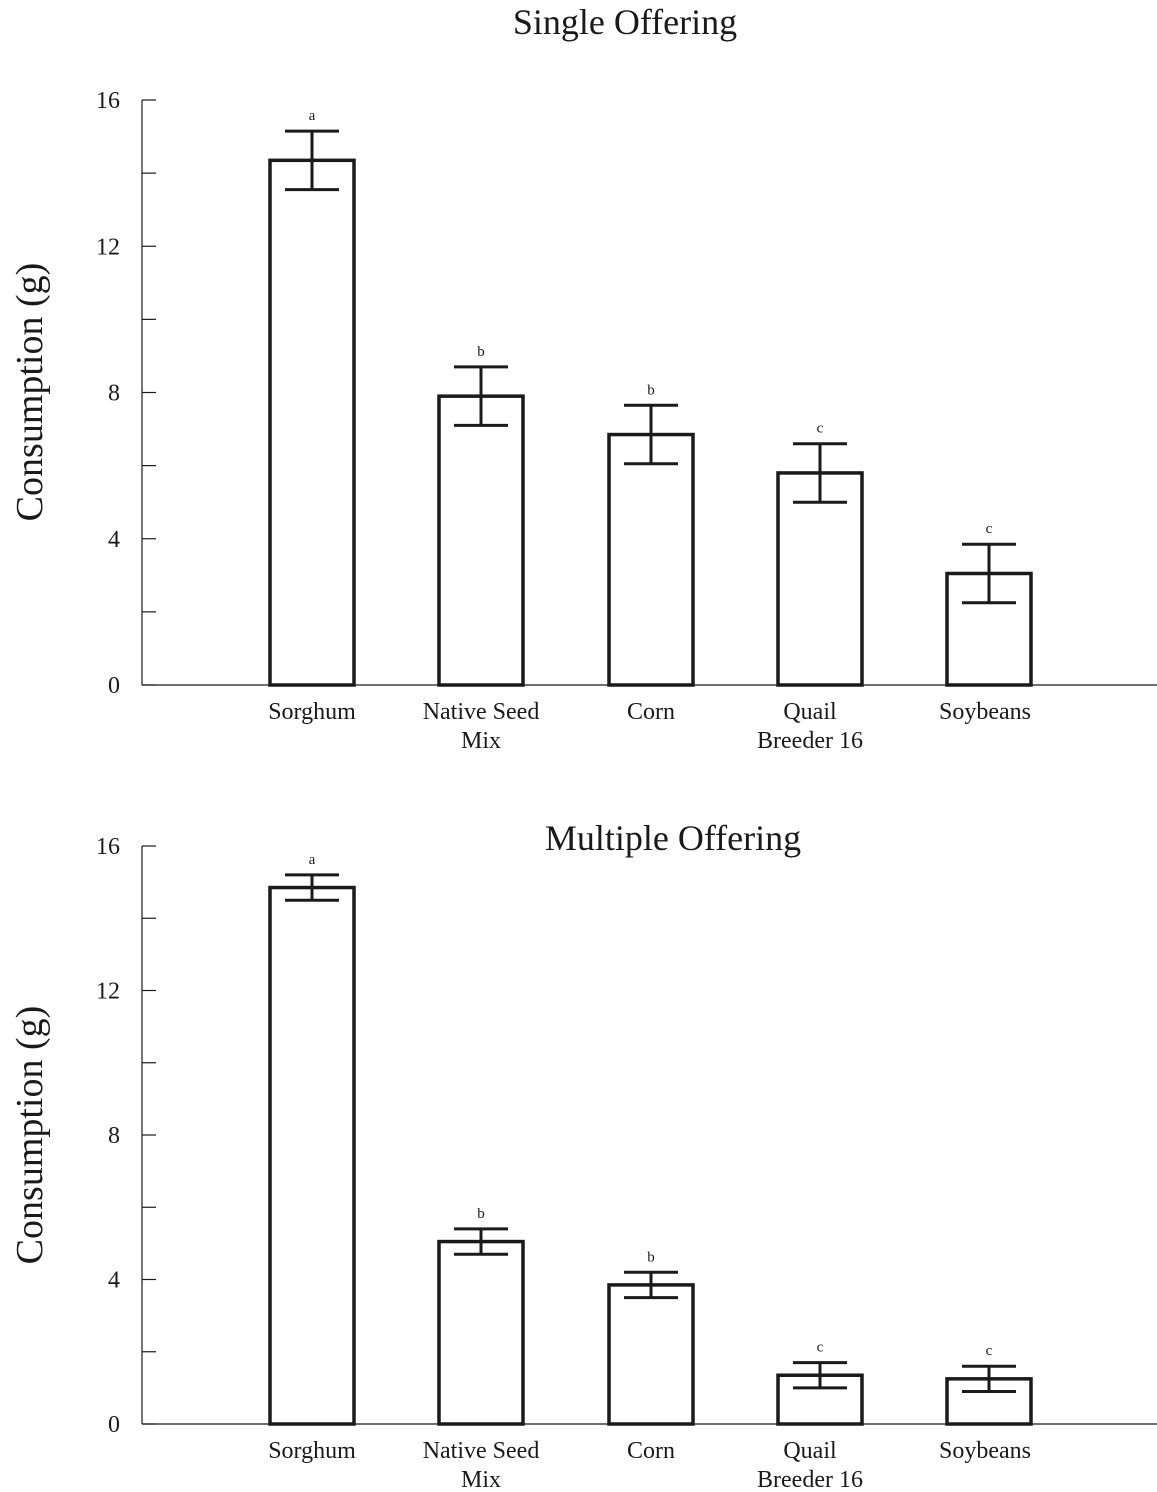 The width and height of the screenshot is (1157, 1492). What do you see at coordinates (108, 247) in the screenshot?
I see `chart-0-y-tick-label: 12` at bounding box center [108, 247].